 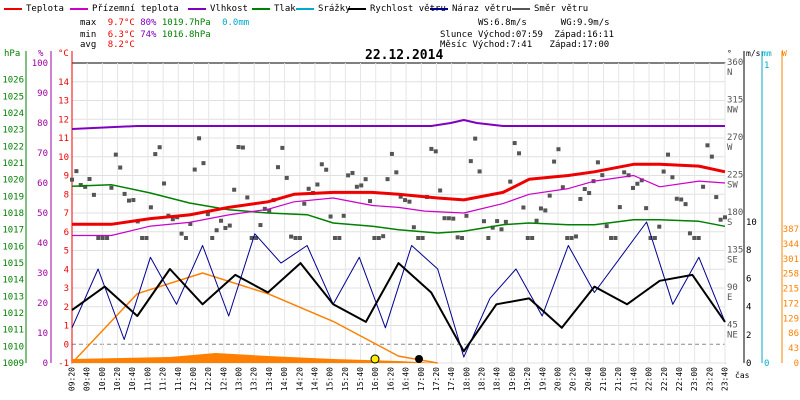 I want to click on solar-tick-label: 215, so click(x=791, y=290).